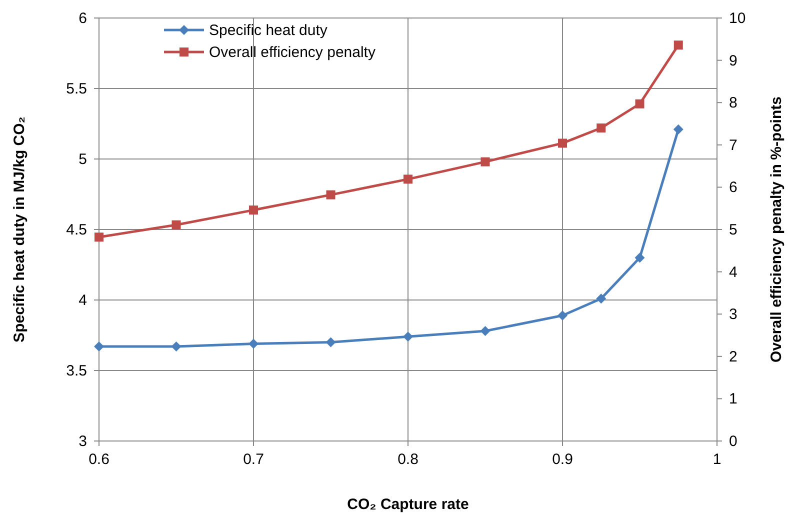  Describe the element at coordinates (76, 371) in the screenshot. I see `y-tick-label: 3.5` at that location.